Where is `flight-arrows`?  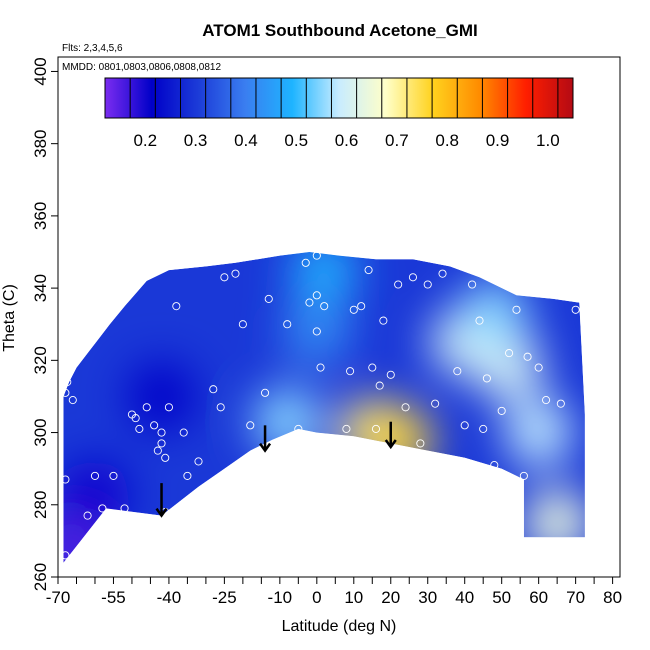
flight-arrows is located at coordinates (276, 469).